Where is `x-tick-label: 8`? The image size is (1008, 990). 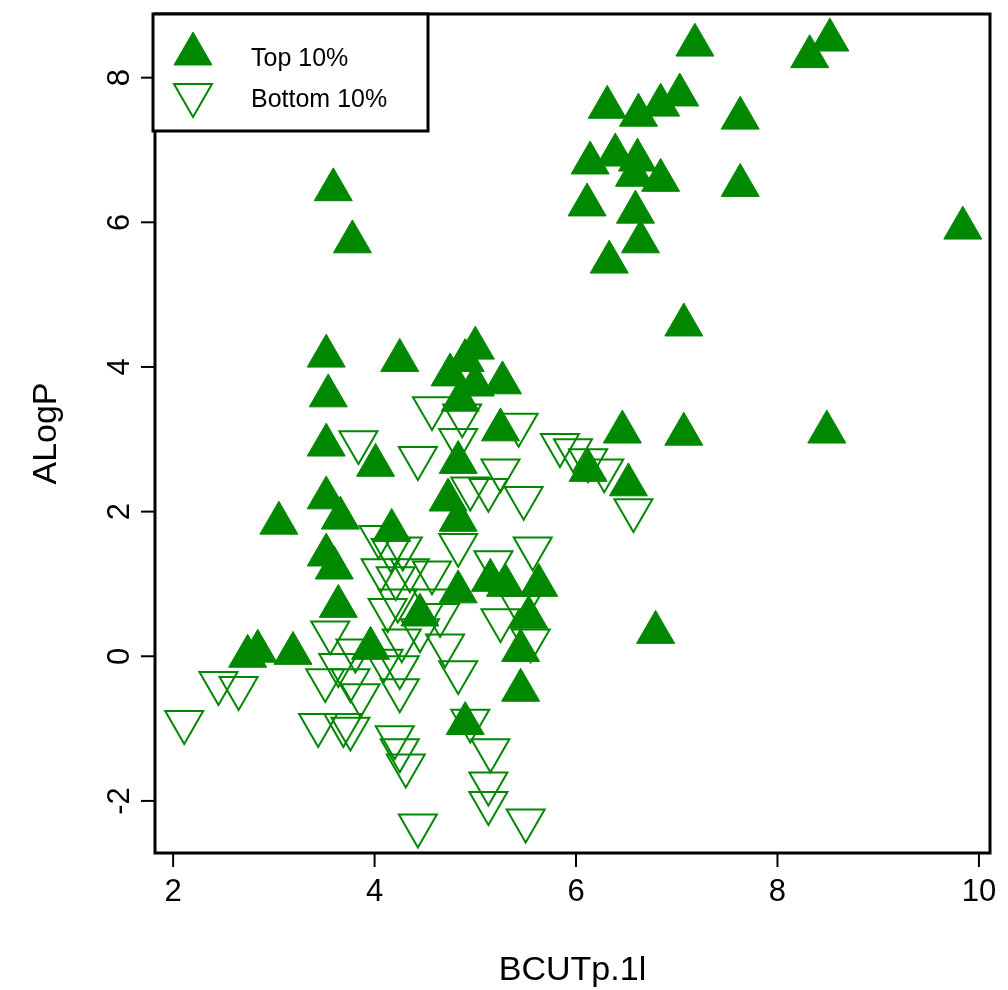 x-tick-label: 8 is located at coordinates (777, 890).